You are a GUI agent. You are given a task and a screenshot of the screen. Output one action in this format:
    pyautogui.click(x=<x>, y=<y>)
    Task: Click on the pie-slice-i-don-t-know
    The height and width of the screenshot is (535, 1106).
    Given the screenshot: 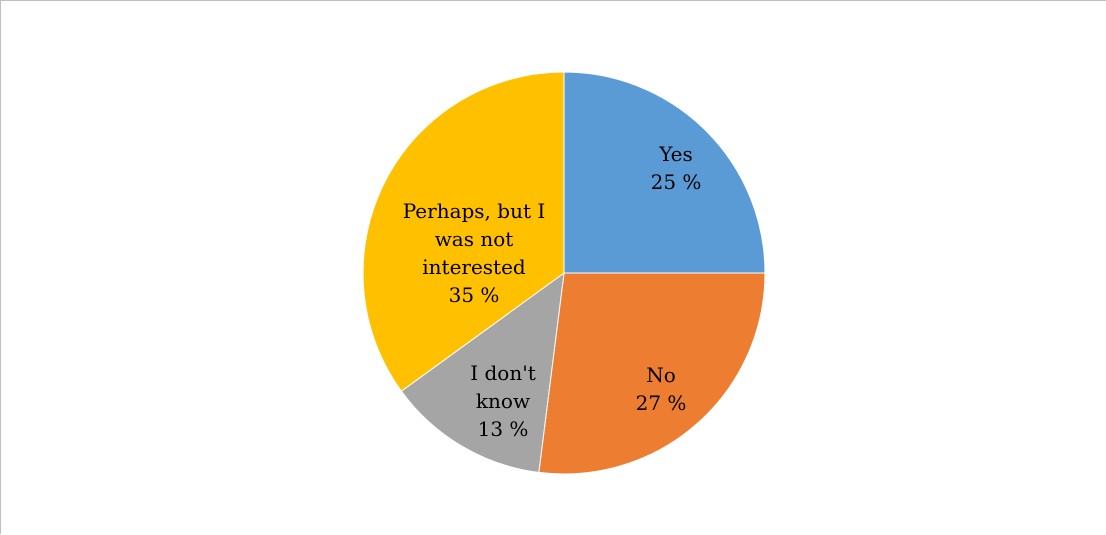 What is the action you would take?
    pyautogui.click(x=482, y=372)
    